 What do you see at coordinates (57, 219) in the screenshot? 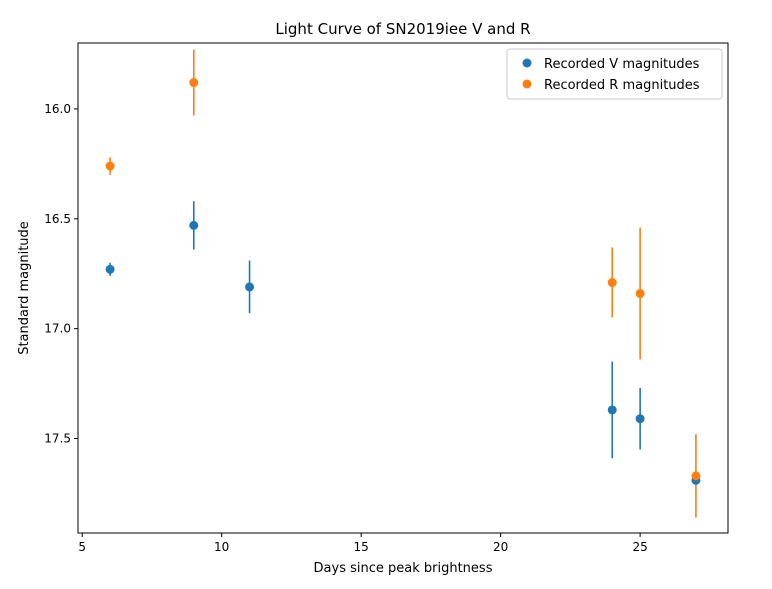
I see `y-tick-label: 16.5` at bounding box center [57, 219].